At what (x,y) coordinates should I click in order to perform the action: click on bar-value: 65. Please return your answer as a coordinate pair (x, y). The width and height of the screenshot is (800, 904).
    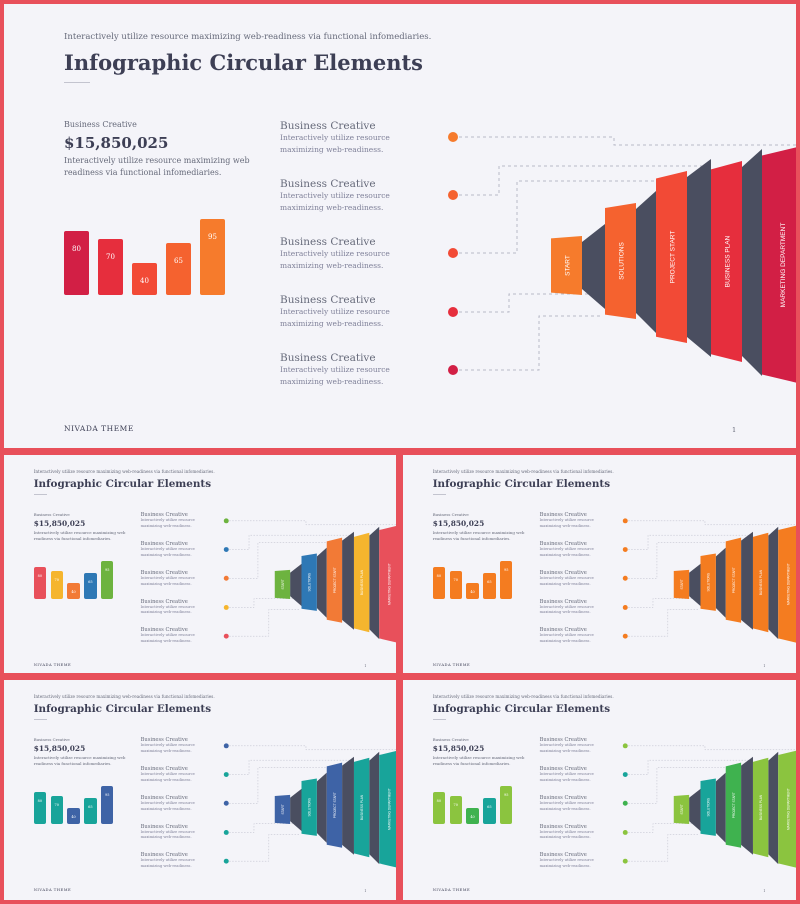
    Looking at the image, I should click on (90, 582).